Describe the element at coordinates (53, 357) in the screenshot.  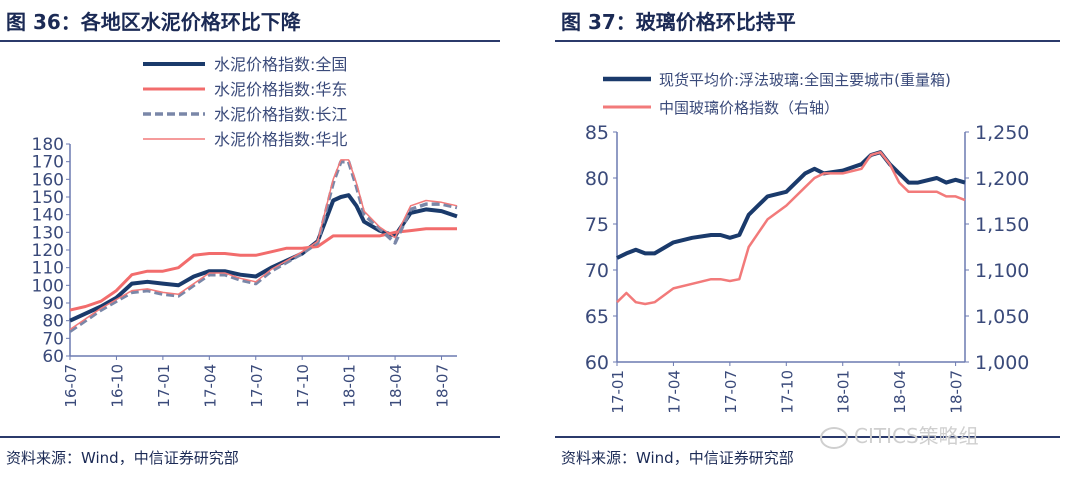
I see `left-y-tick-label: 60` at that location.